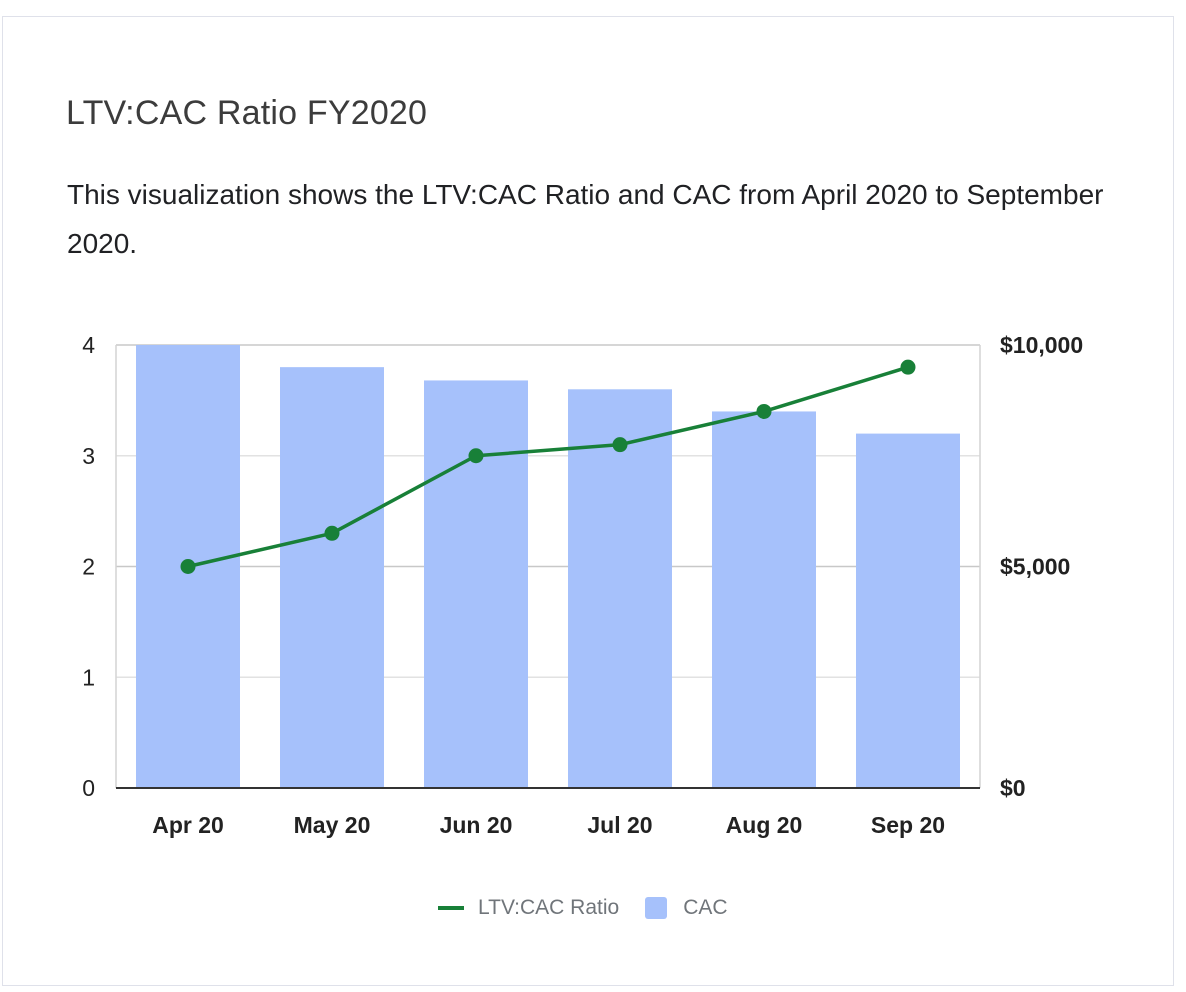  What do you see at coordinates (188, 825) in the screenshot?
I see `x-tick-label: Apr 20` at bounding box center [188, 825].